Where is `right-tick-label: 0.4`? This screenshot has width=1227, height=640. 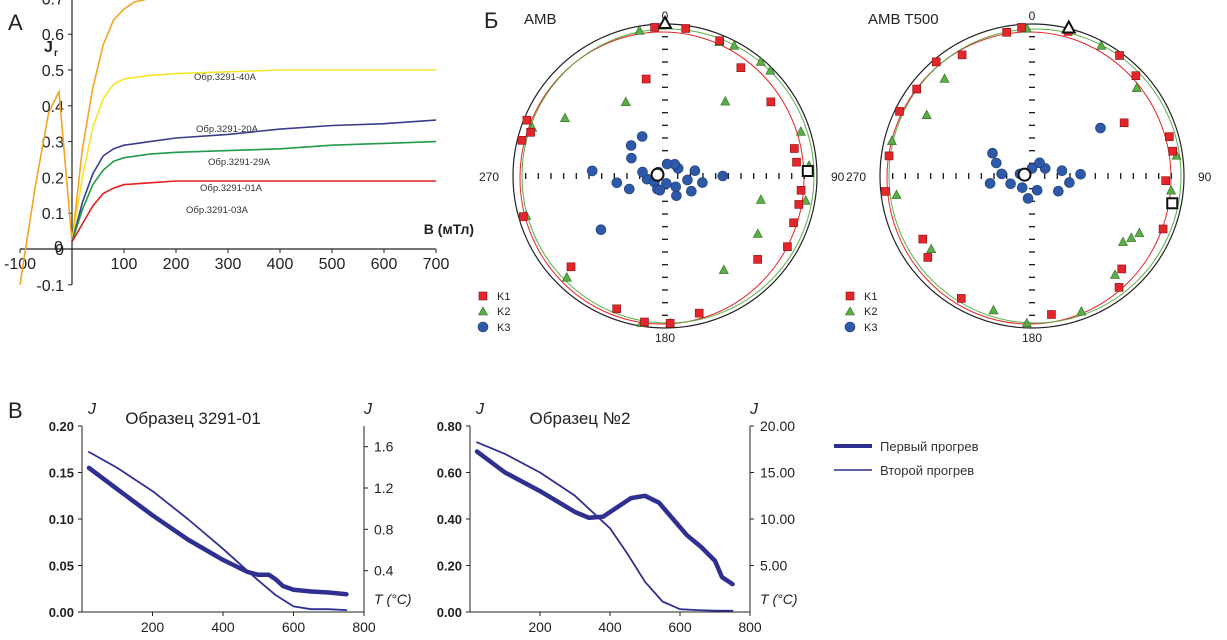 right-tick-label: 0.4 is located at coordinates (384, 571).